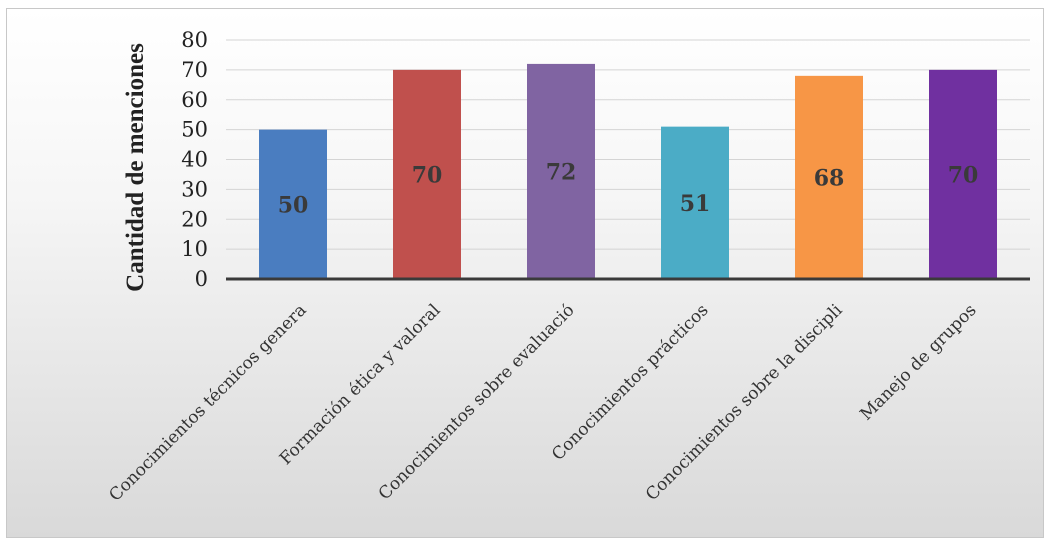 The height and width of the screenshot is (542, 1050). I want to click on y-tick-label: 50, so click(194, 130).